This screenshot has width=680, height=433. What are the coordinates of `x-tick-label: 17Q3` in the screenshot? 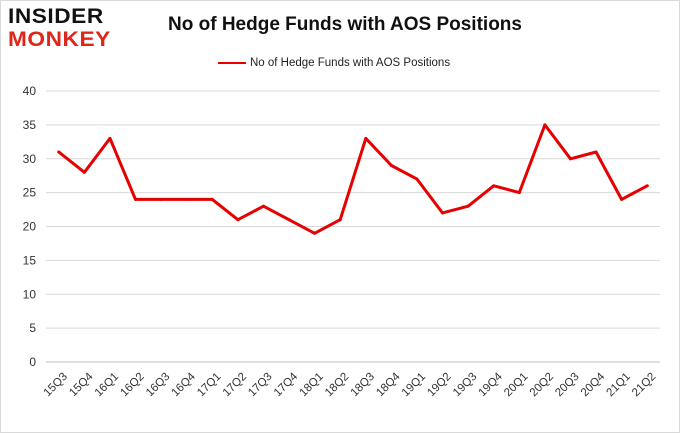 It's located at (260, 385).